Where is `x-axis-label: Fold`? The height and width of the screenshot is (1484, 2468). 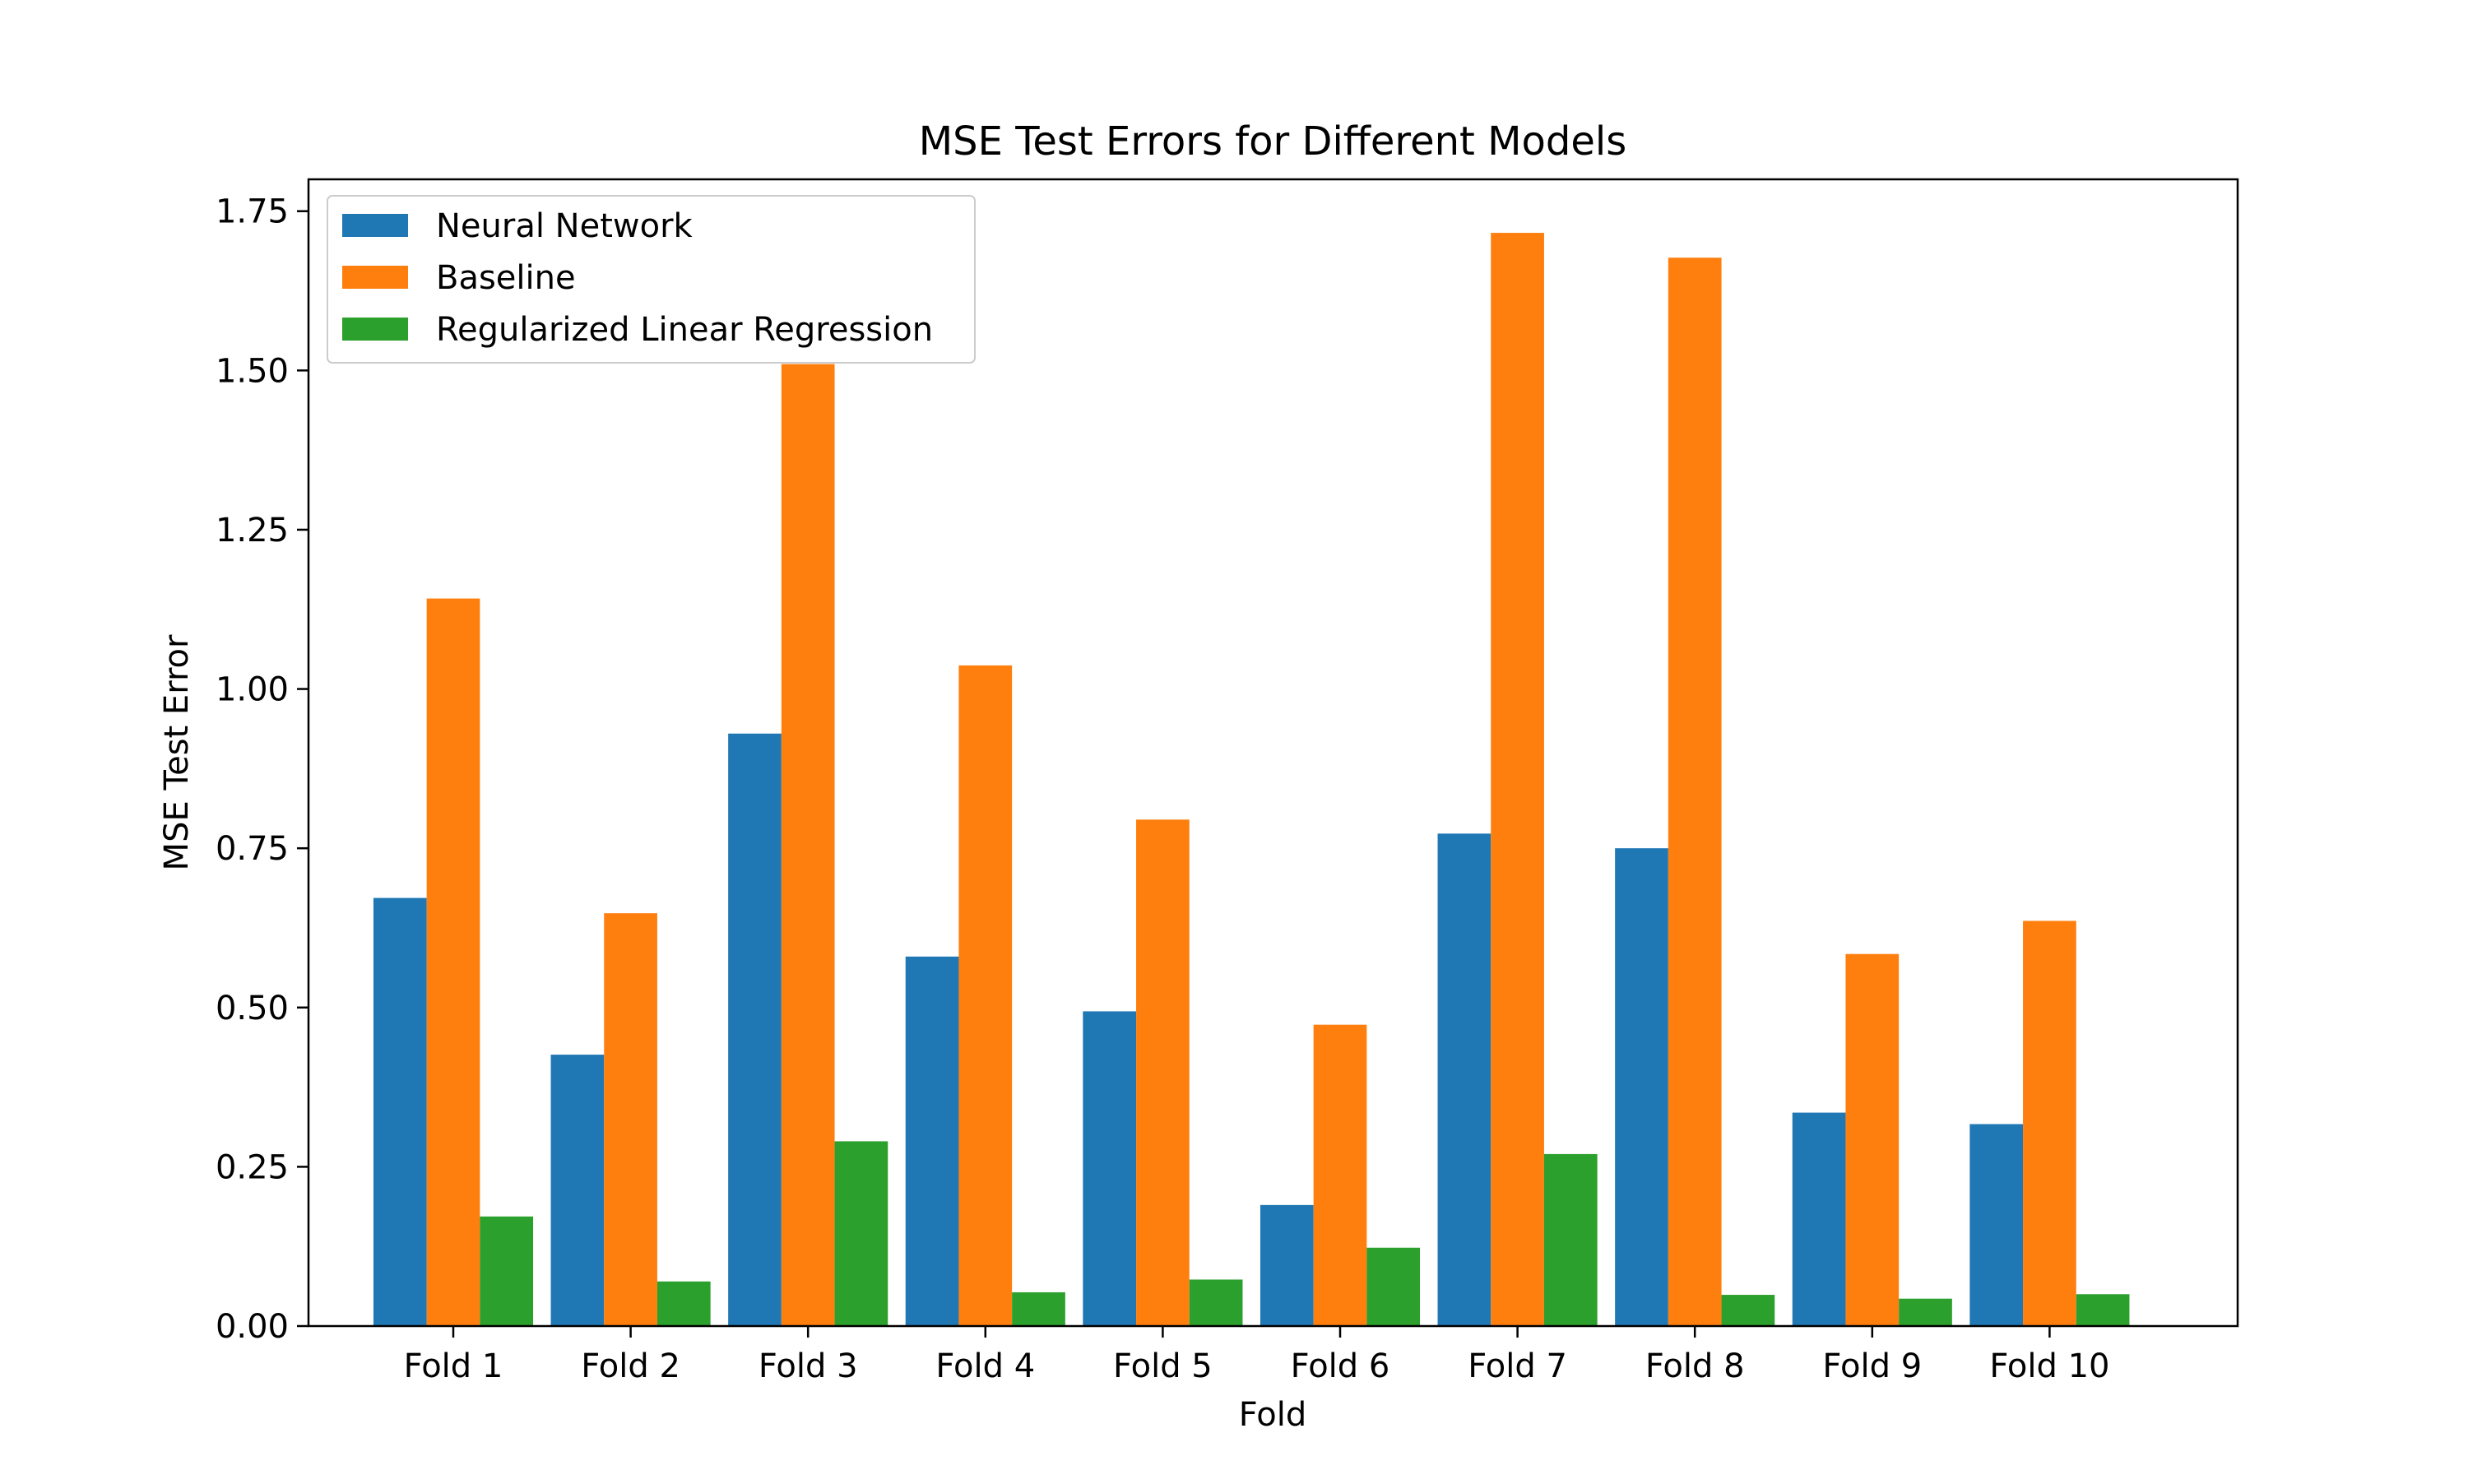
x-axis-label: Fold is located at coordinates (1273, 1415).